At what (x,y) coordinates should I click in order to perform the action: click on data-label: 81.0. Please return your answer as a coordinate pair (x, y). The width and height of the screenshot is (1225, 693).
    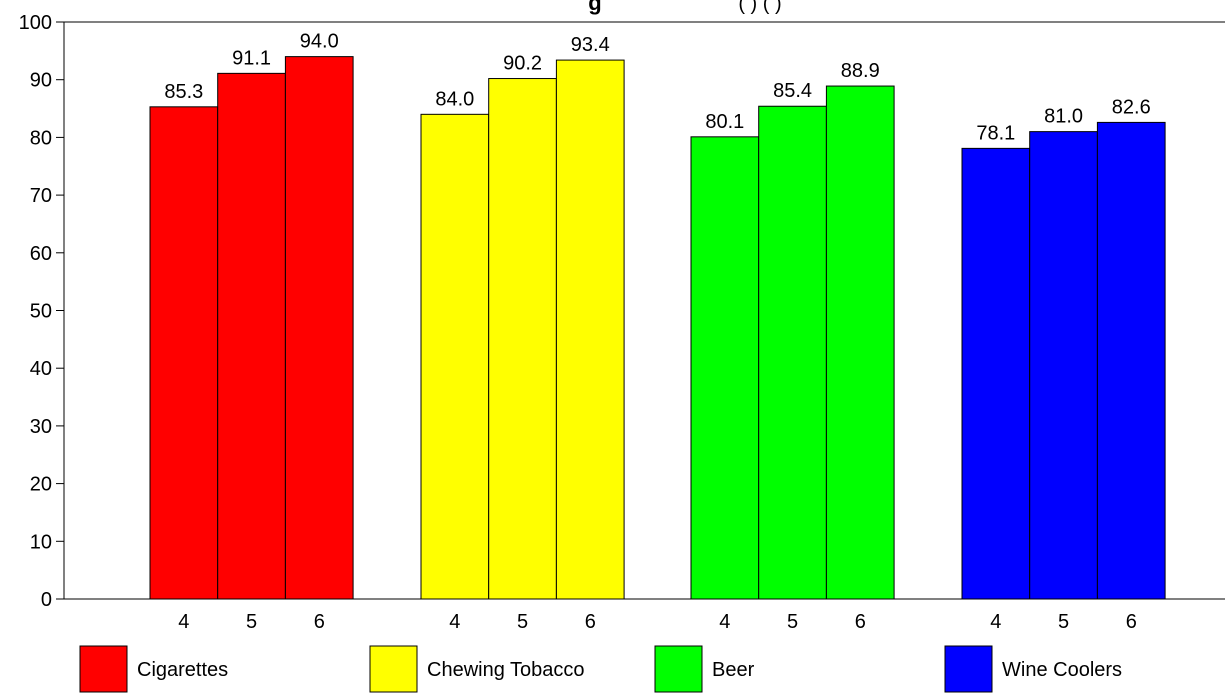
    Looking at the image, I should click on (1063, 117).